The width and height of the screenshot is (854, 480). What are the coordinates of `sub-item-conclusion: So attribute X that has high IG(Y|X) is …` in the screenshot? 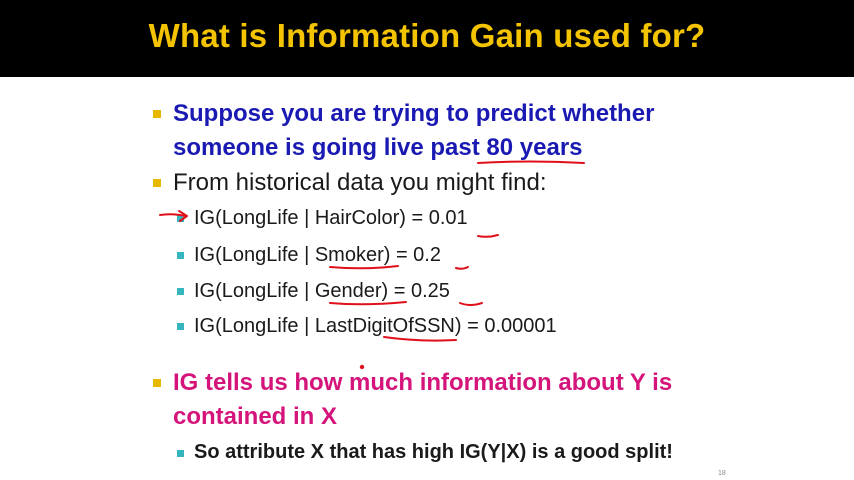 It's located at (433, 452).